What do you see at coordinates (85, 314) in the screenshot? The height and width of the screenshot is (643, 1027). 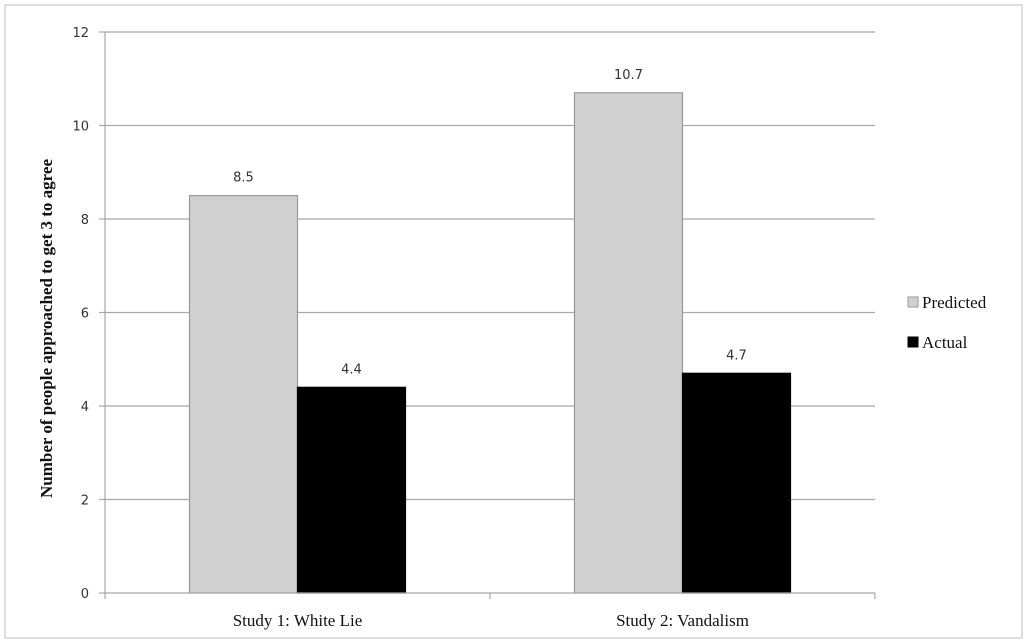 I see `y-tick-label: 6` at bounding box center [85, 314].